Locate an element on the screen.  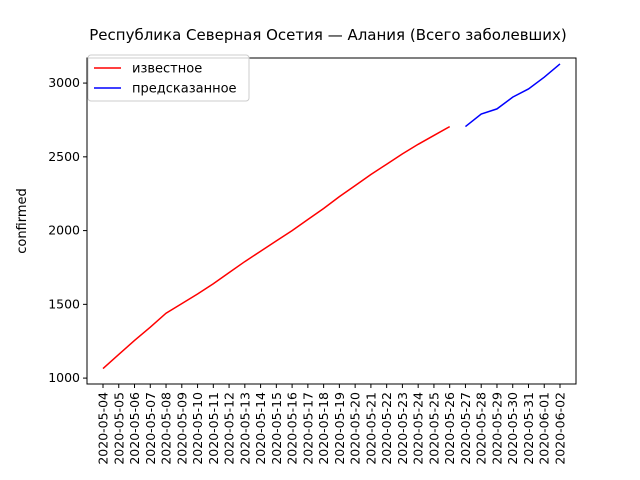
x-tick-label: 2020-05-06 is located at coordinates (134, 428).